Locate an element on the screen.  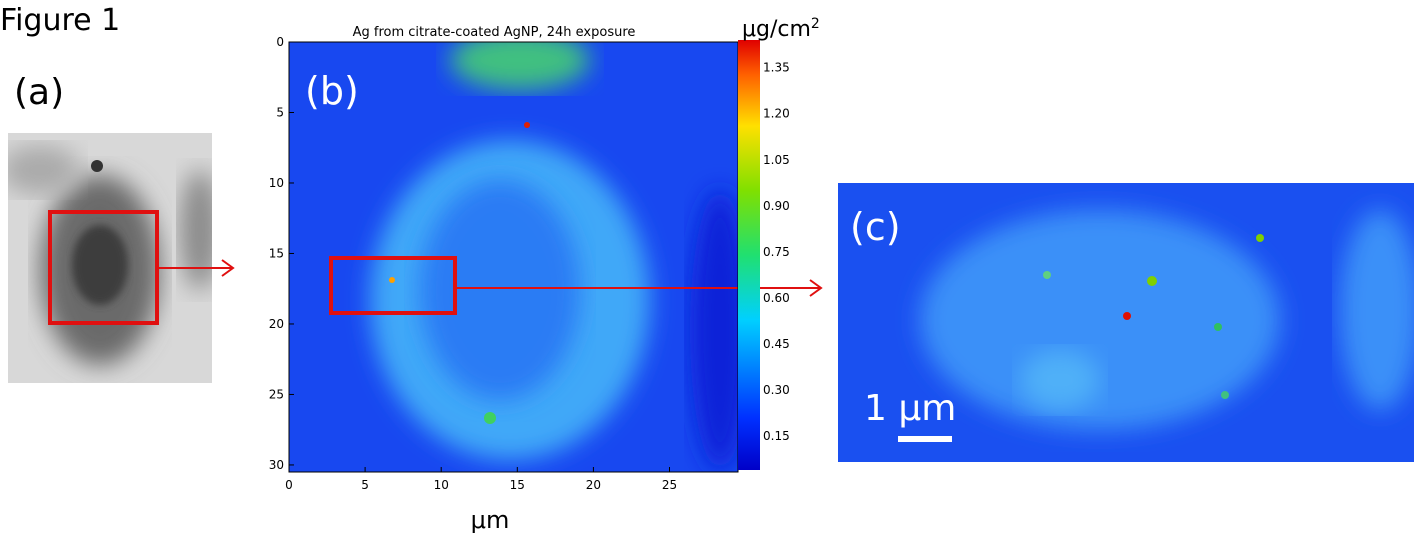
roi-box is located at coordinates (393, 285).